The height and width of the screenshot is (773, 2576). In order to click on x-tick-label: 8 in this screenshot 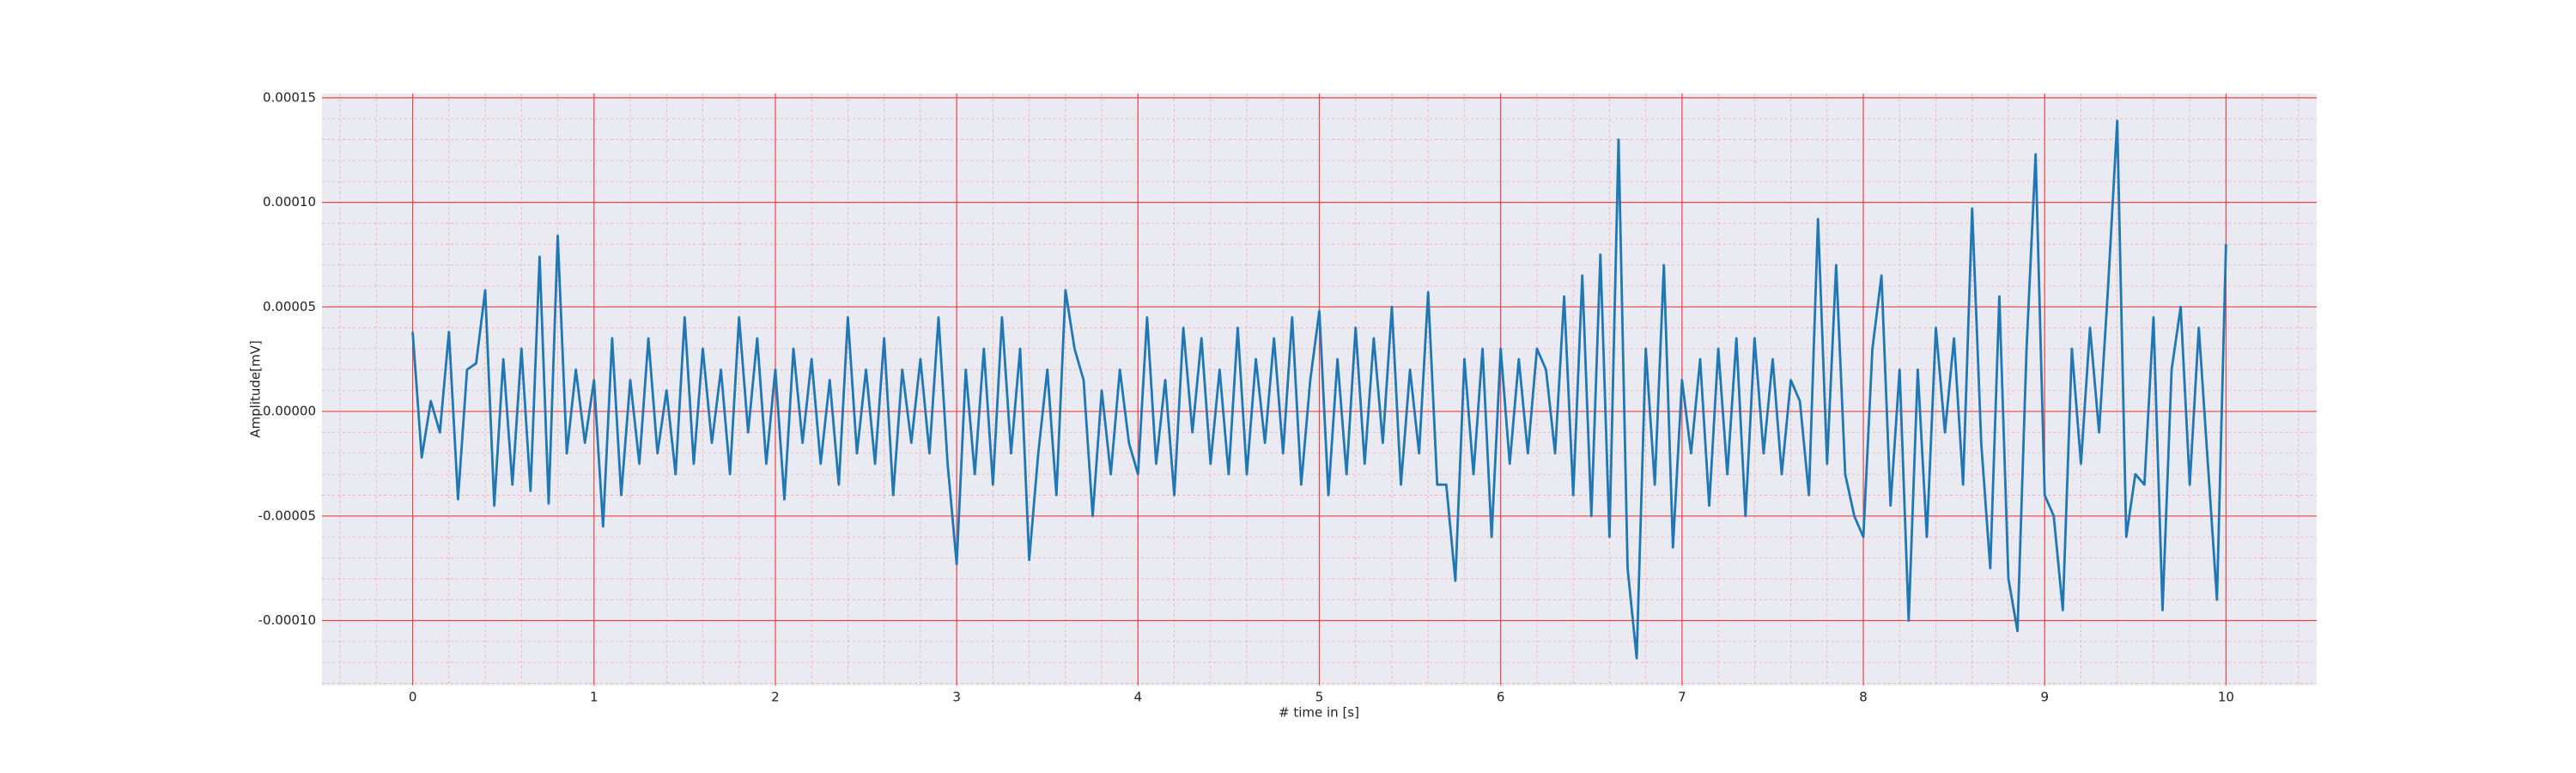, I will do `click(1864, 697)`.